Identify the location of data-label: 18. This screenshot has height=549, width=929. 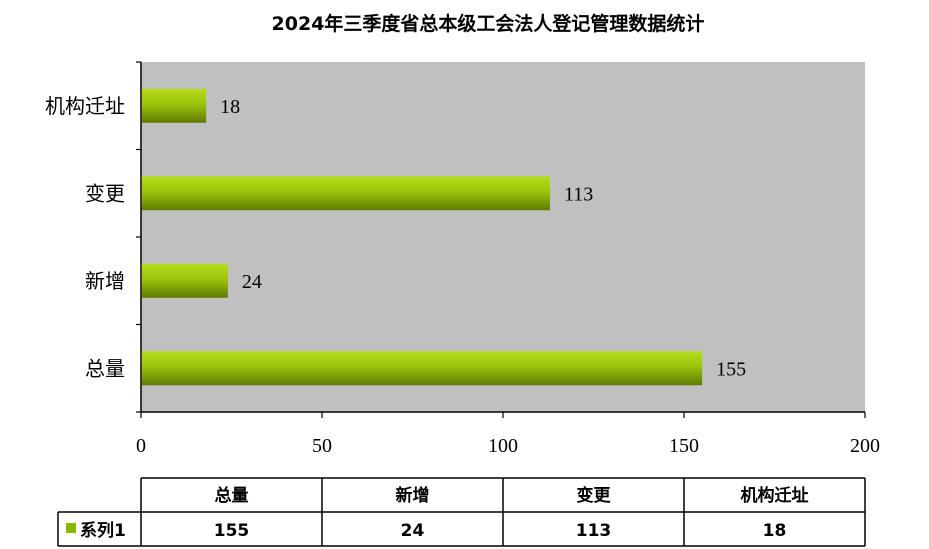
(230, 107).